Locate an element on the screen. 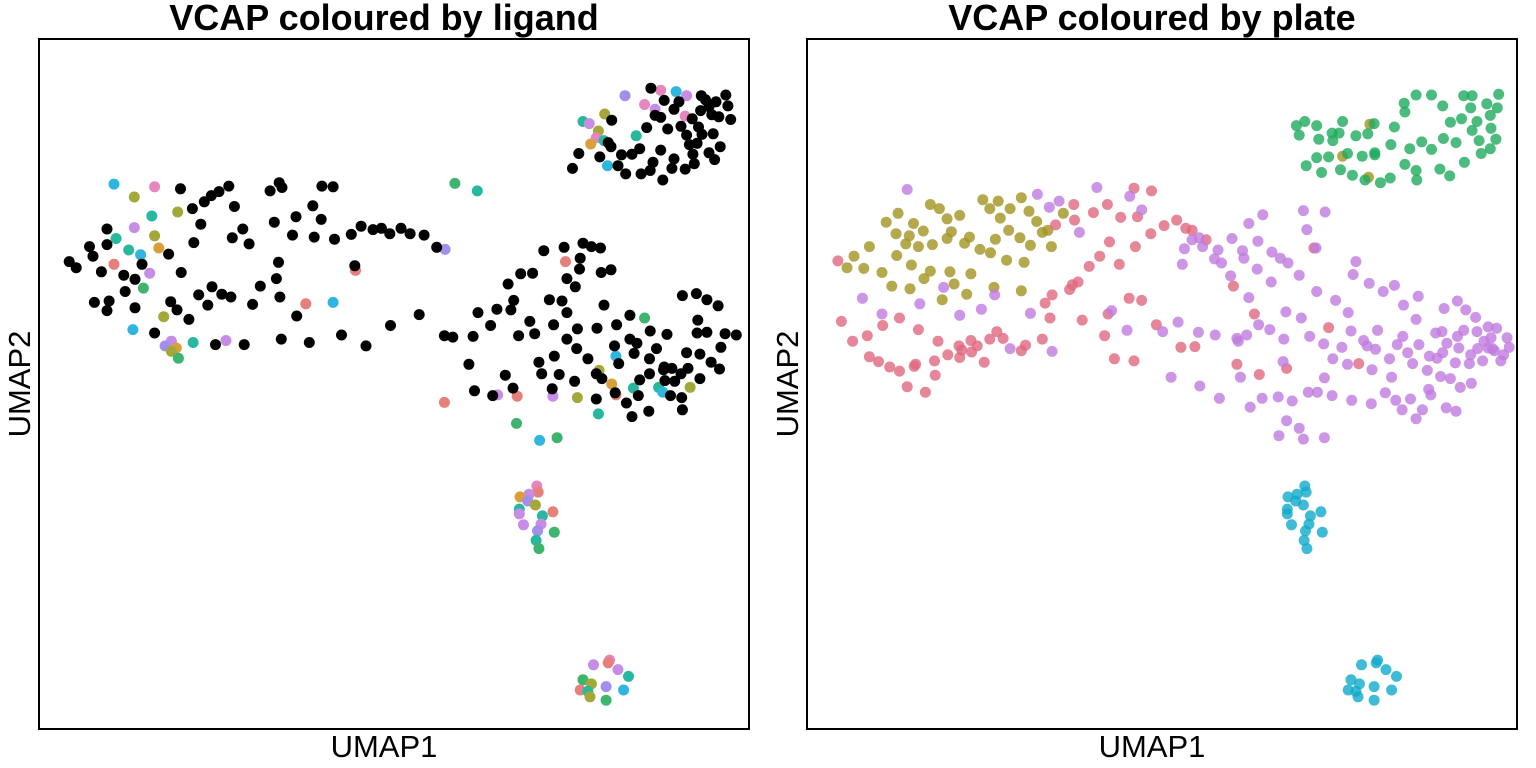  chart-title: VCAP coloured by plate is located at coordinates (1152, 19).